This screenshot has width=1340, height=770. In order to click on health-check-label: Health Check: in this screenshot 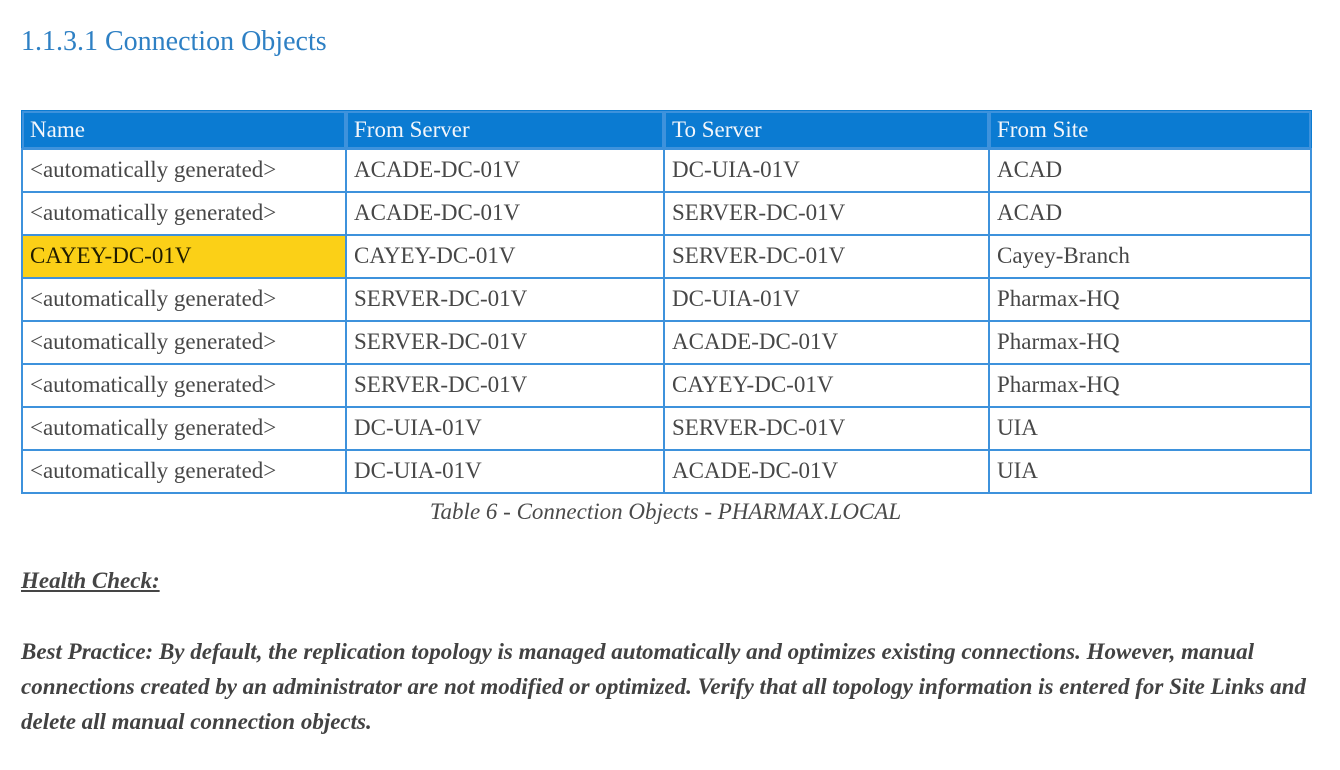, I will do `click(90, 580)`.